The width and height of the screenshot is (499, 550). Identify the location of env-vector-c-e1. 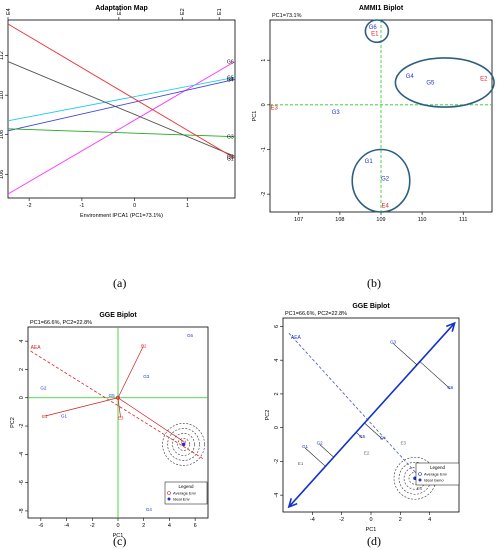
(81, 407).